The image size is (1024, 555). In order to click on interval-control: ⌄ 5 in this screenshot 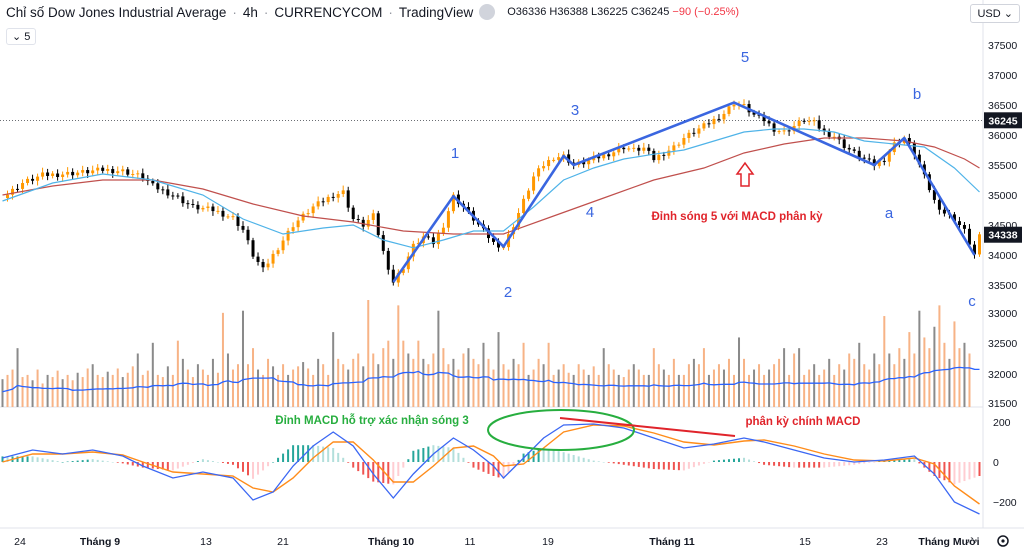, I will do `click(21, 36)`.